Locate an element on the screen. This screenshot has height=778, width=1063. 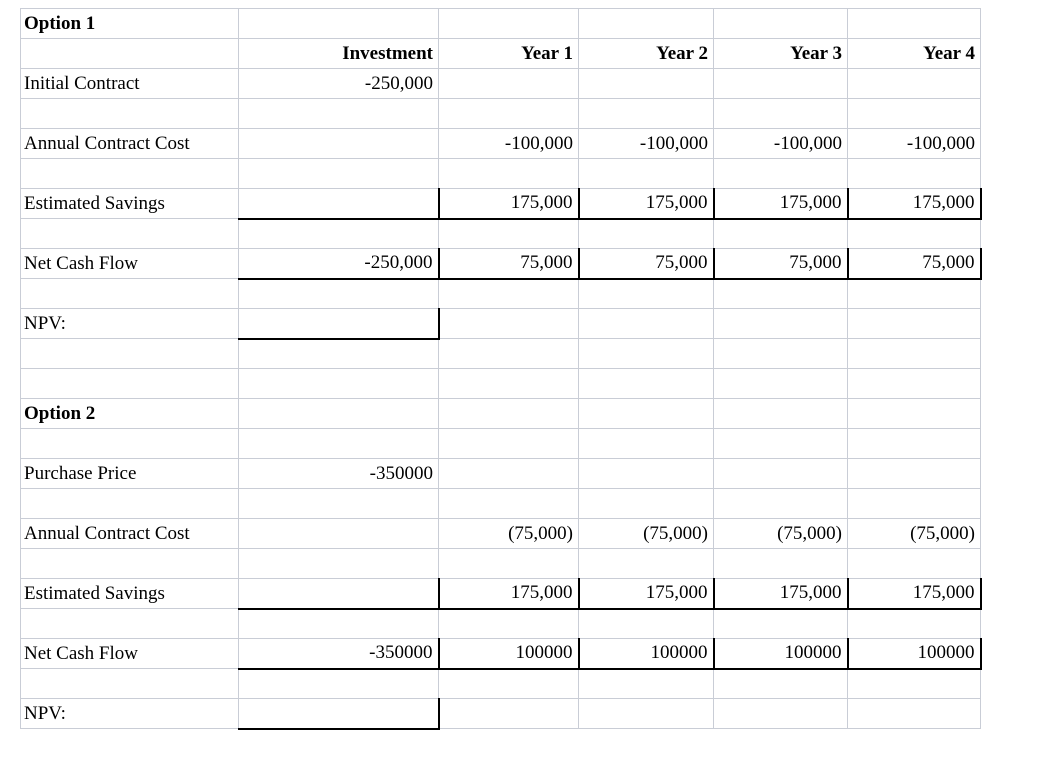
cell-blank-11-col3 is located at coordinates (646, 683).